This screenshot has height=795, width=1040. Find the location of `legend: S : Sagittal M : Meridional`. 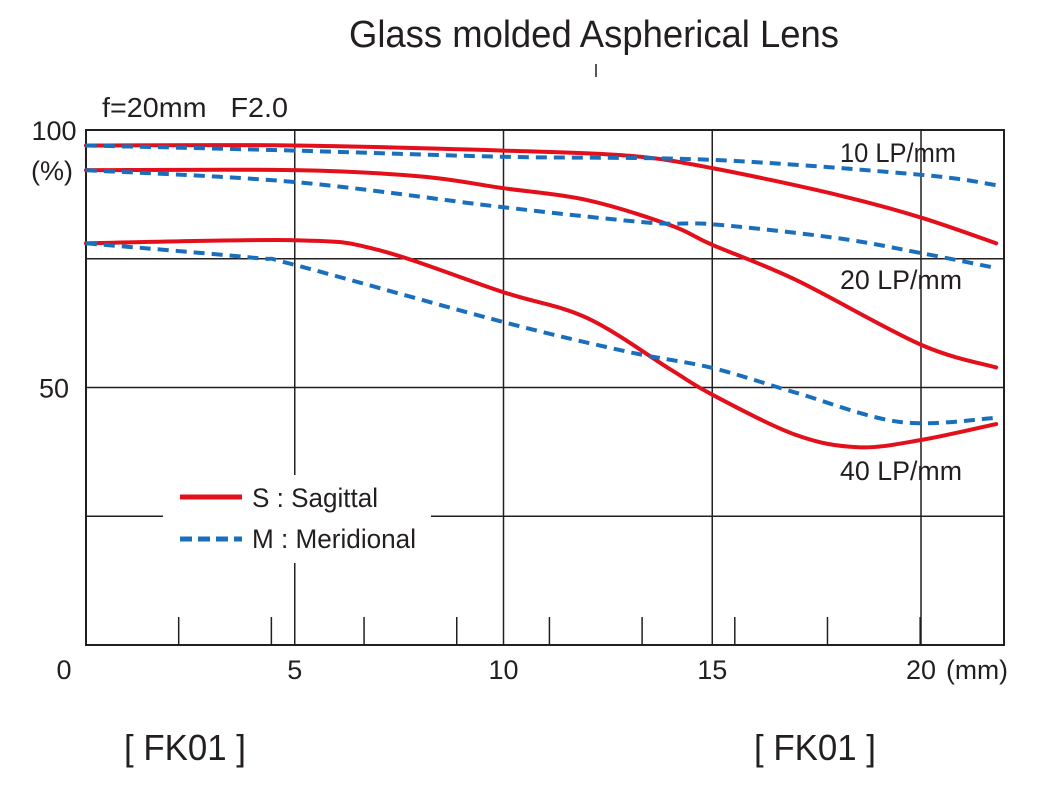

legend: S : Sagittal M : Meridional is located at coordinates (298, 518).